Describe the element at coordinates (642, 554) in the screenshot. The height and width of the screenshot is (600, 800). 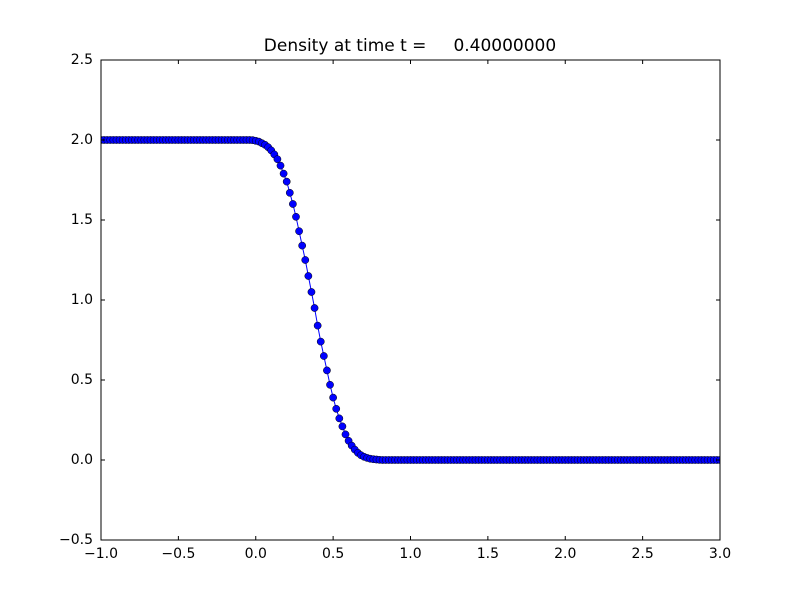
I see `x-tick-label: 2.5` at that location.